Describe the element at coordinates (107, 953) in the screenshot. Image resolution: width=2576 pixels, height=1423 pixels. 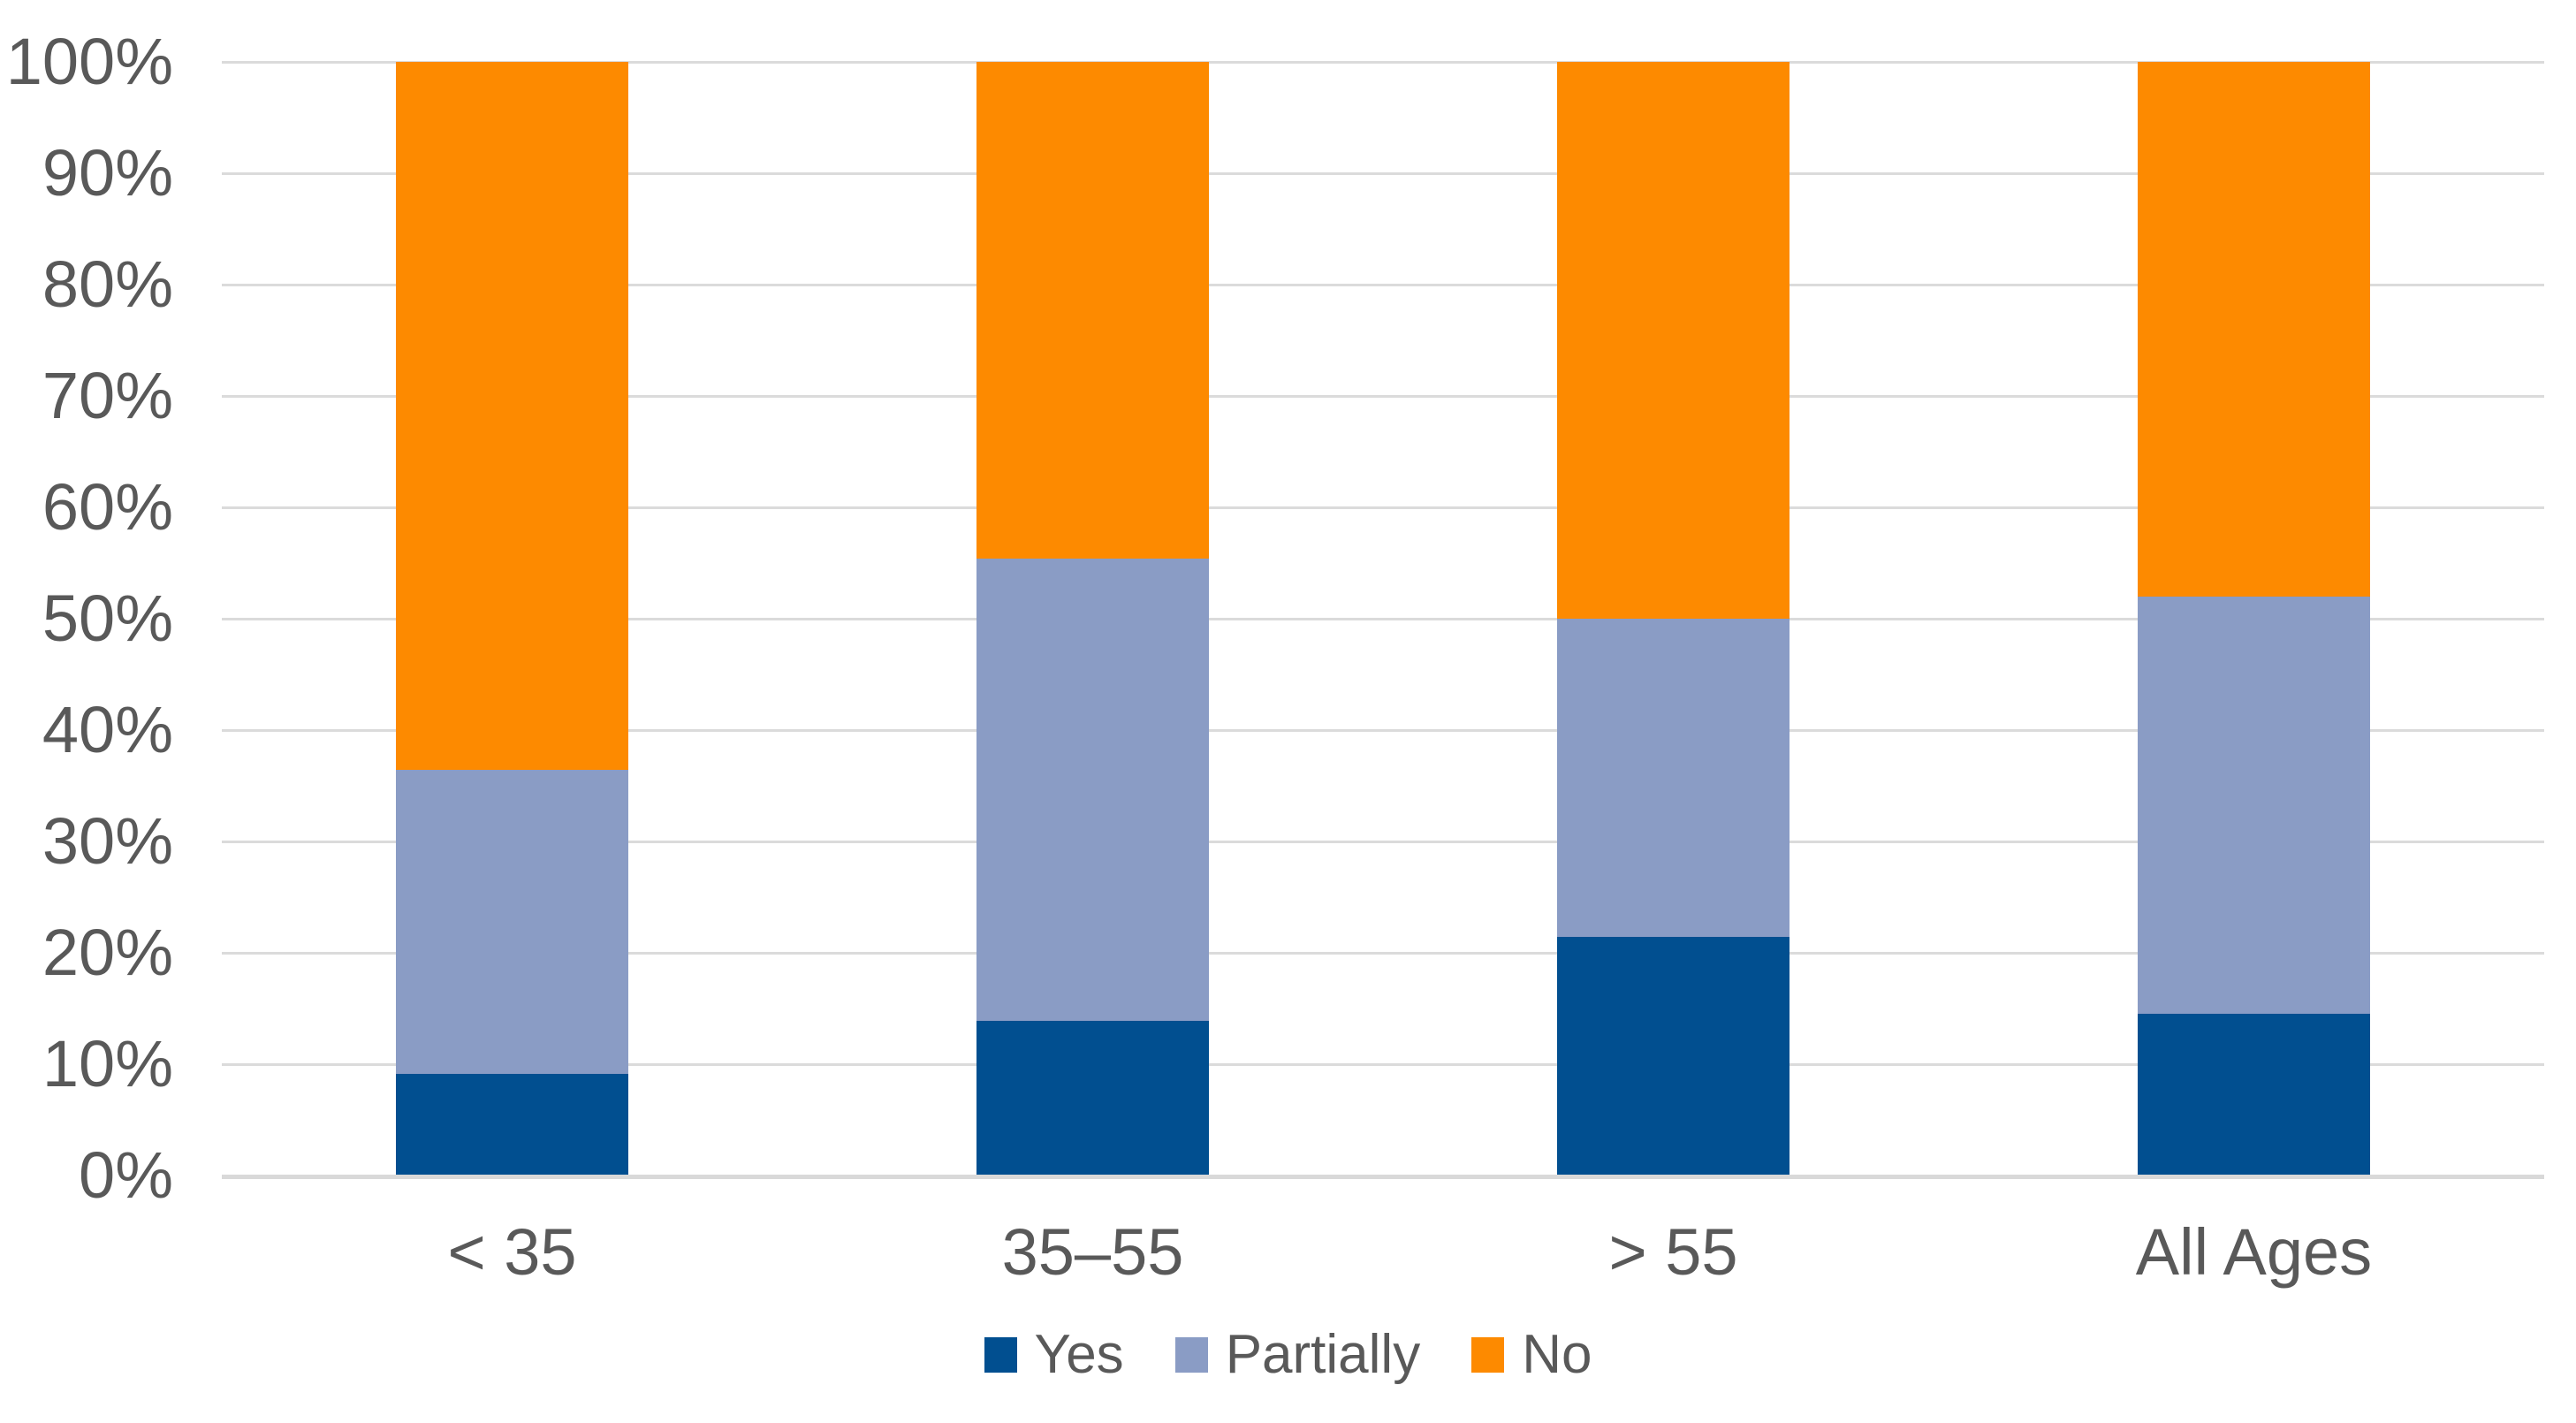
I see `y-tick-label: 20%` at that location.